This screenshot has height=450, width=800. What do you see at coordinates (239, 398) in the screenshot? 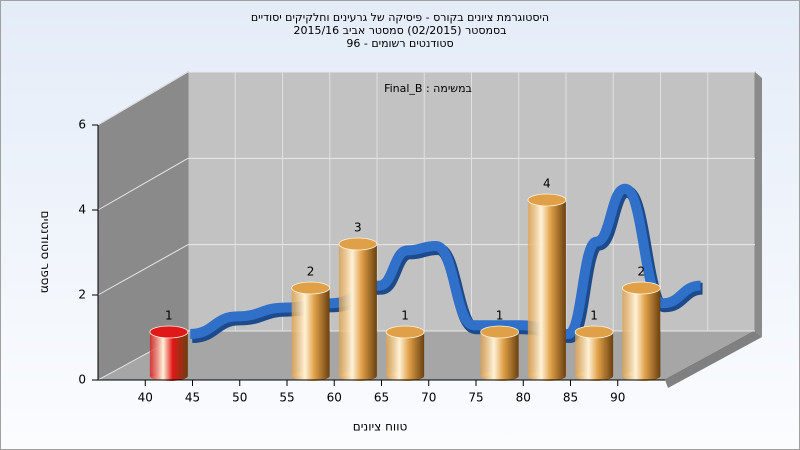
I see `x-tick-label: 50` at bounding box center [239, 398].